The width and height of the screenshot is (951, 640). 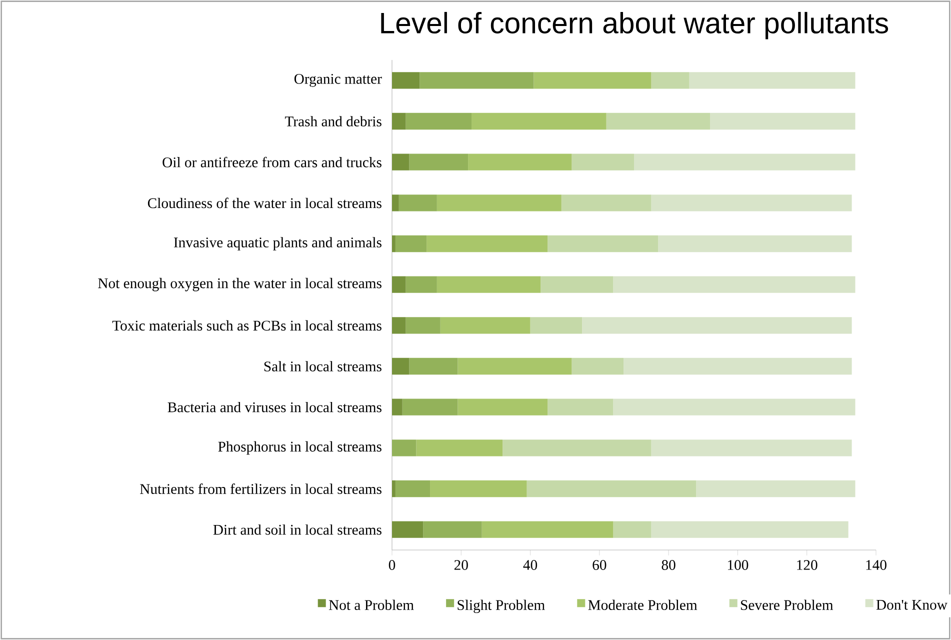 I want to click on x-tick-label: 100, so click(x=738, y=565).